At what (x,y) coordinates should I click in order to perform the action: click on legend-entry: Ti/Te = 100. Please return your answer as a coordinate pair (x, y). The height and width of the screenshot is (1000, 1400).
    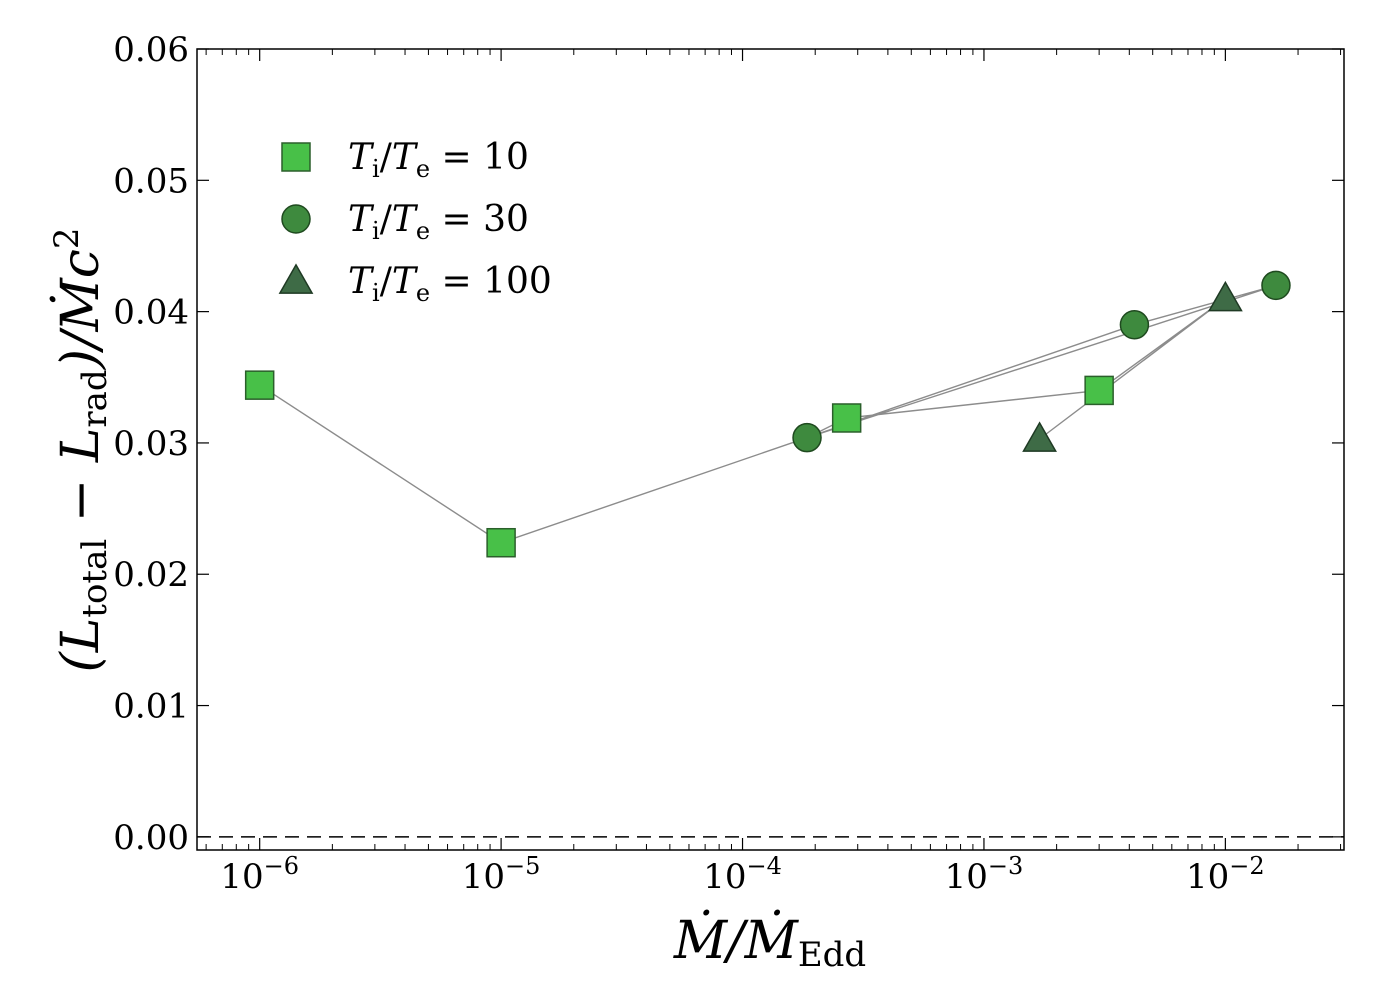
    Looking at the image, I should click on (415, 284).